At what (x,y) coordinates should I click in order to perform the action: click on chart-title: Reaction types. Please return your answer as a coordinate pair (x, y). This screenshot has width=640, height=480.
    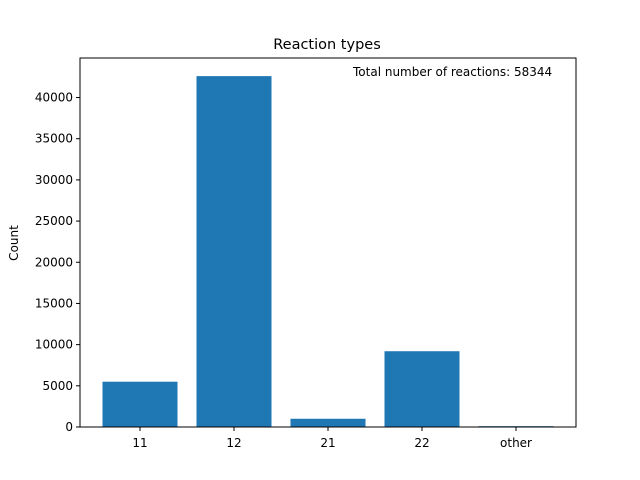
    Looking at the image, I should click on (327, 45).